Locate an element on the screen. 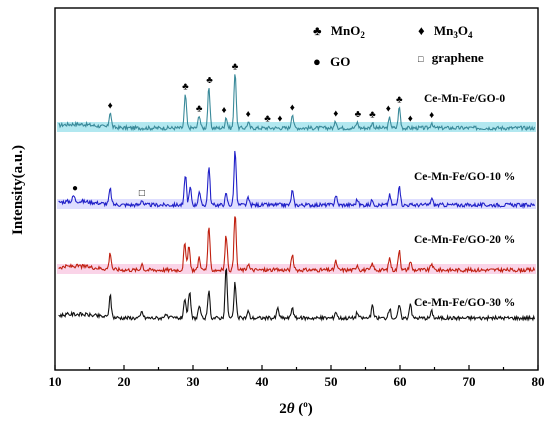 The width and height of the screenshot is (550, 426). legend-item-2: ♦ Mn3O4 is located at coordinates (445, 31).